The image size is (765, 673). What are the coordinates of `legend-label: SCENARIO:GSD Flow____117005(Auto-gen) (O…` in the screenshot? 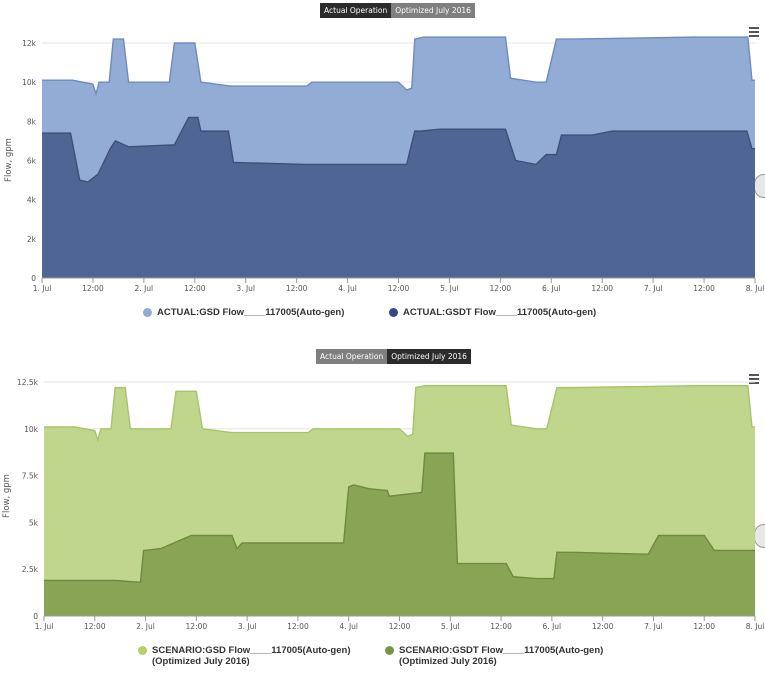 It's located at (251, 656).